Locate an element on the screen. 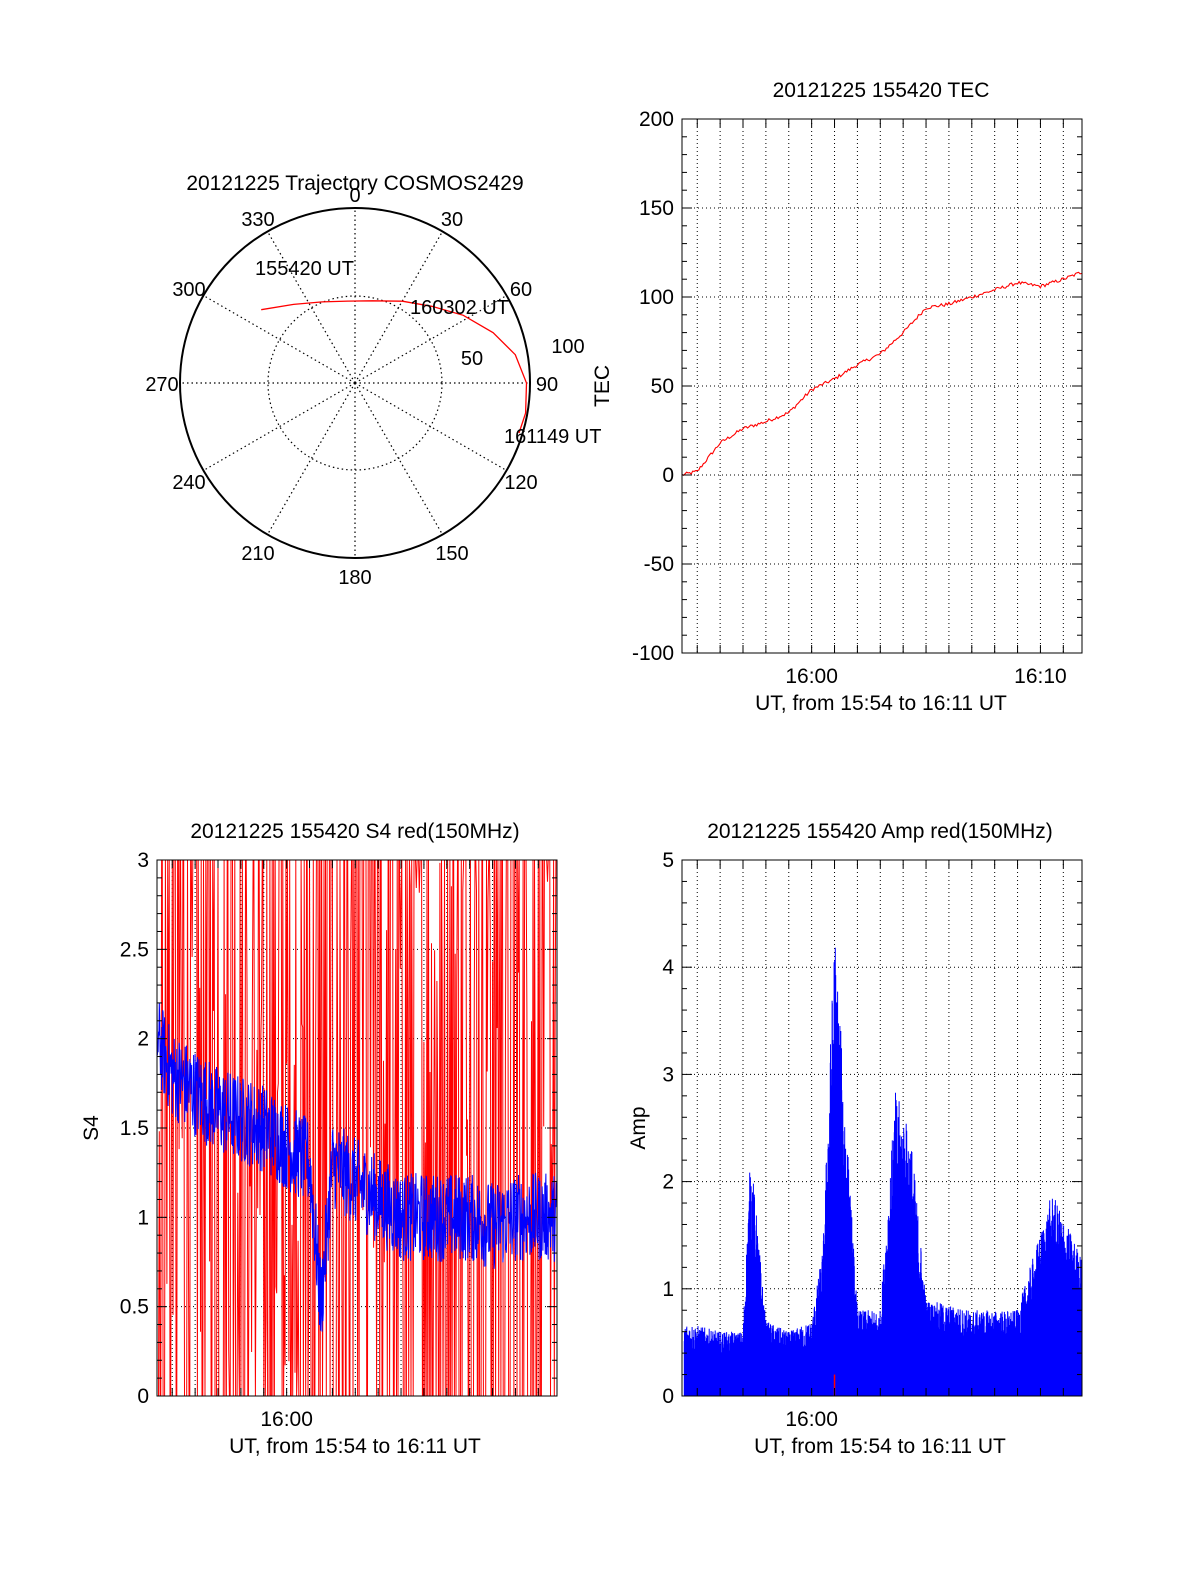 This screenshot has width=1200, height=1575. azimuth-label: 120 is located at coordinates (520, 483).